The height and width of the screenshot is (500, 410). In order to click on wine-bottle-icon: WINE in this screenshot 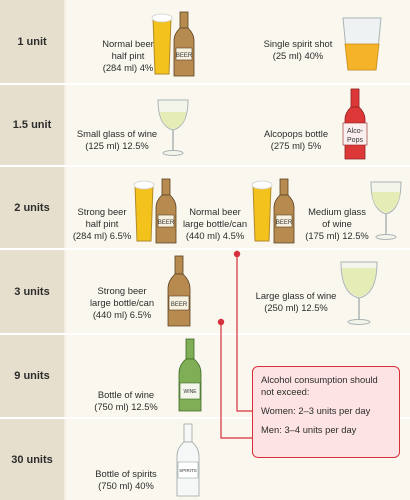, I will do `click(190, 375)`.